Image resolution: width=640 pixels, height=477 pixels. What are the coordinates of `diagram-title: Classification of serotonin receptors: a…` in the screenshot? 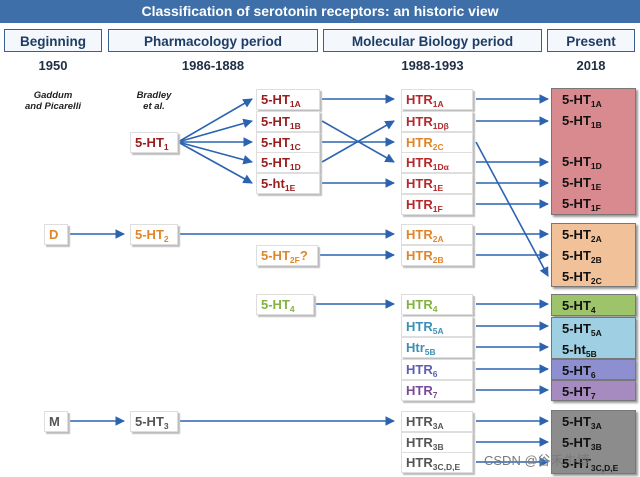 It's located at (320, 11).